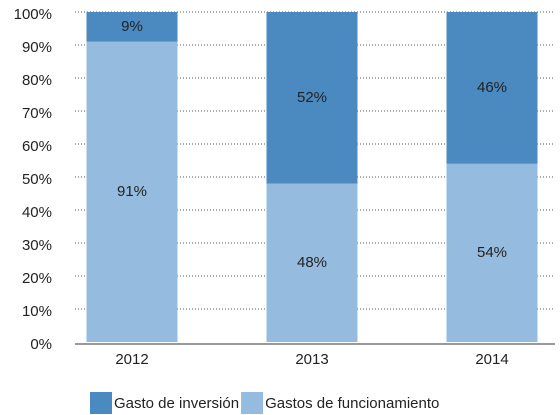  What do you see at coordinates (131, 359) in the screenshot?
I see `x-tick-label: 2012` at bounding box center [131, 359].